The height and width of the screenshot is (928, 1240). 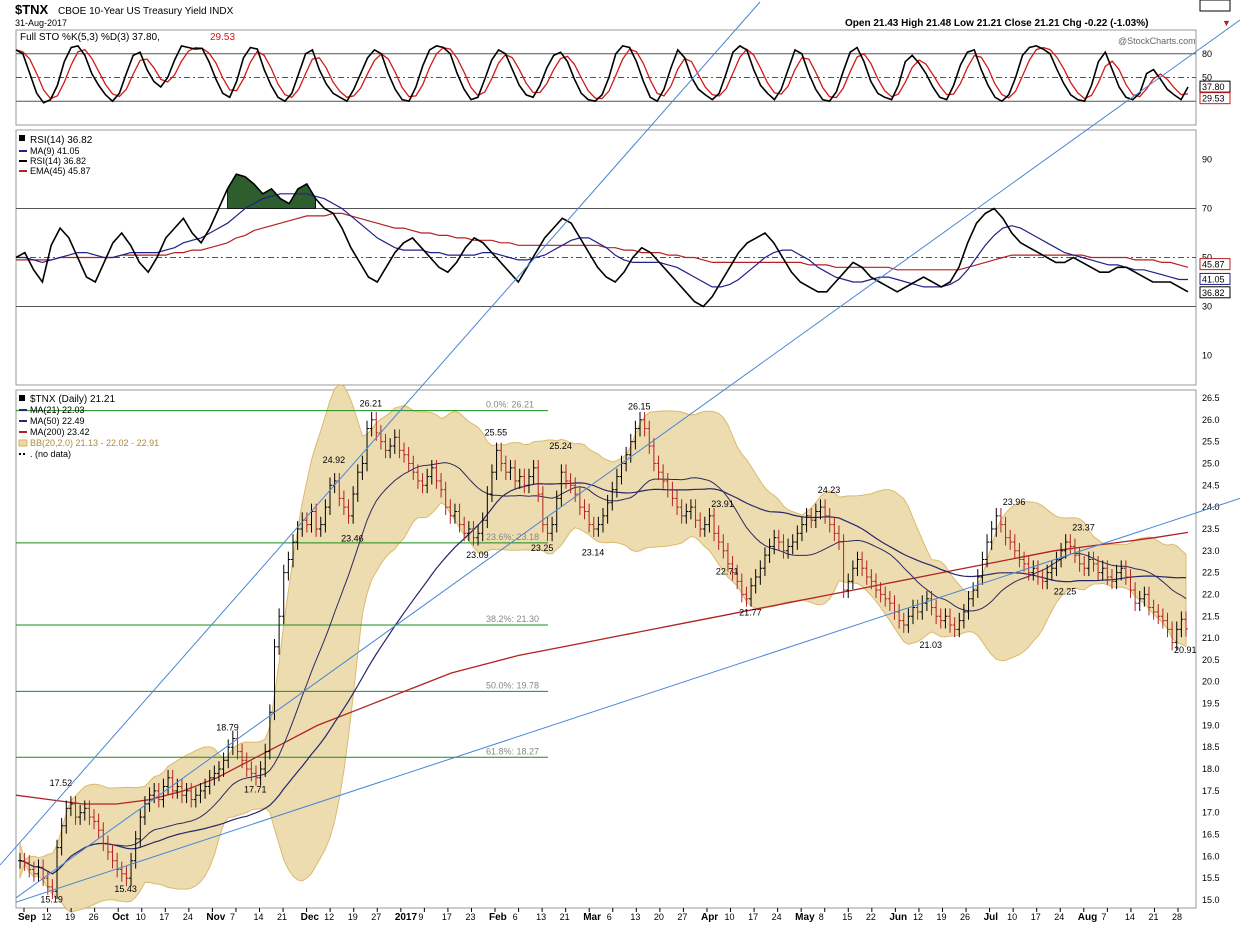 I want to click on x-tick-label: 19, so click(x=941, y=917).